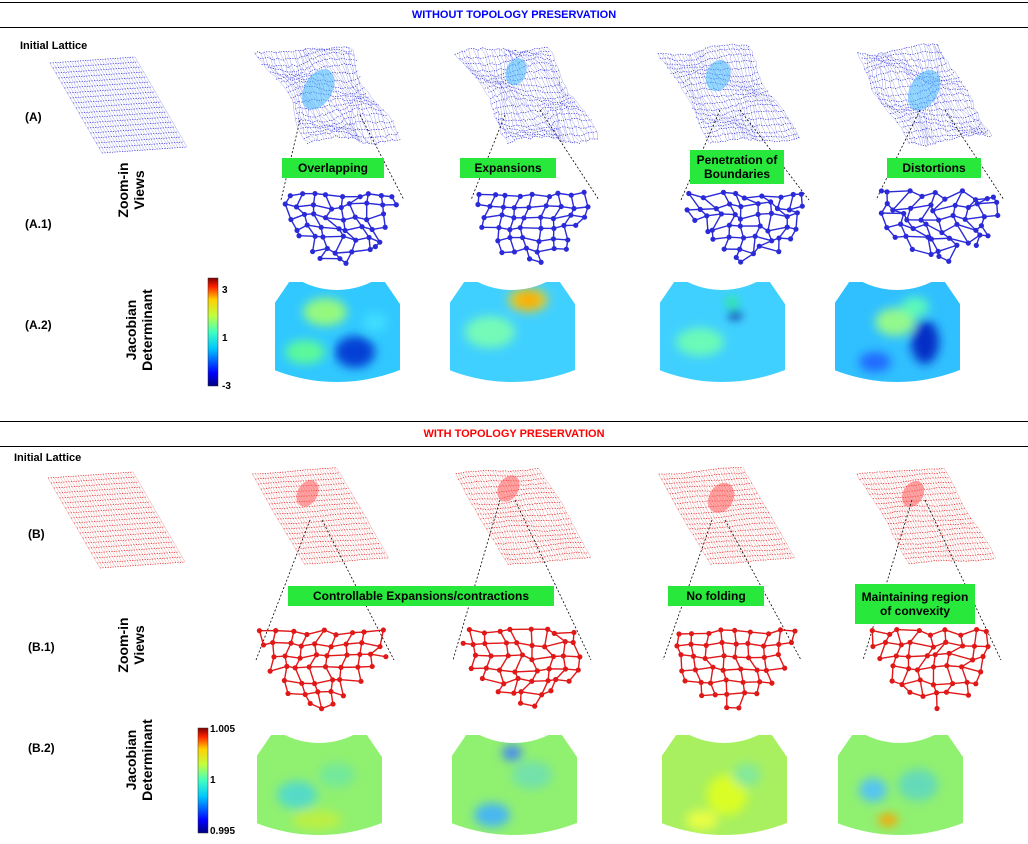 This screenshot has width=1028, height=844. I want to click on colorbar-bottom-mid: 1, so click(213, 780).